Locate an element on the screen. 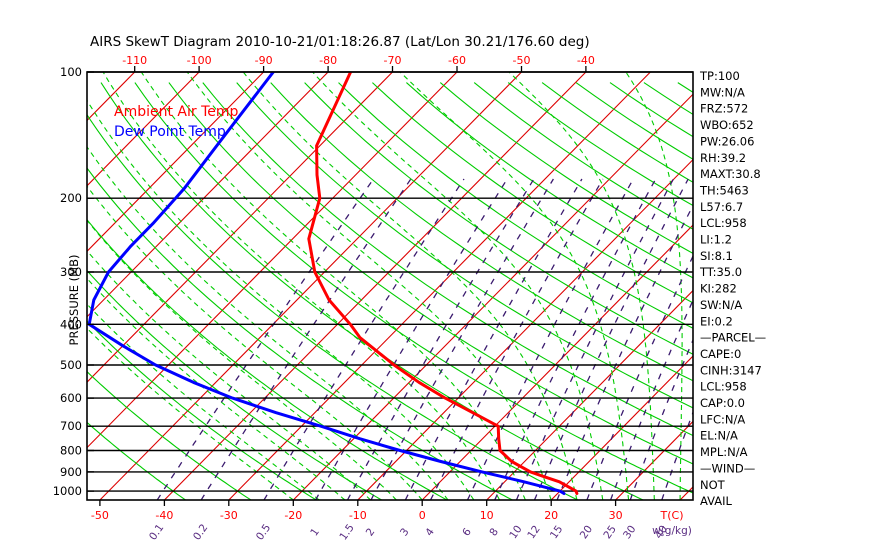 The image size is (870, 560). pressure-label-500: 500 is located at coordinates (71, 365).